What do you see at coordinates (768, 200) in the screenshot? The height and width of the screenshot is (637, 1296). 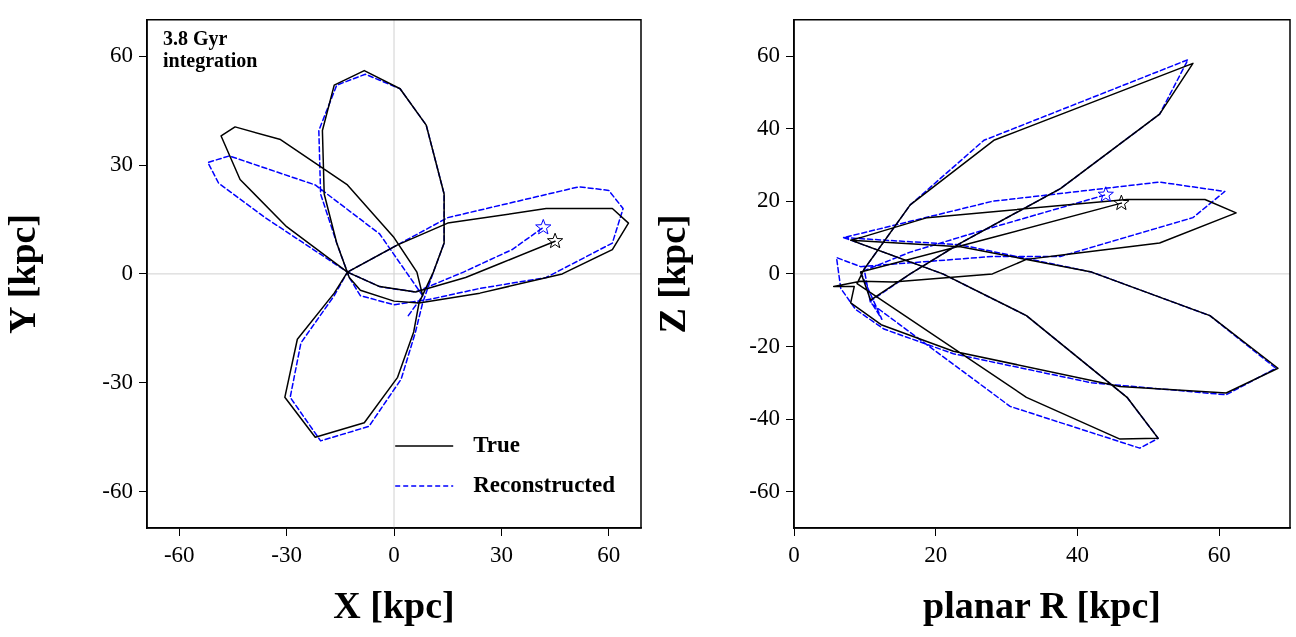 I see `y-tick-label: 20` at bounding box center [768, 200].